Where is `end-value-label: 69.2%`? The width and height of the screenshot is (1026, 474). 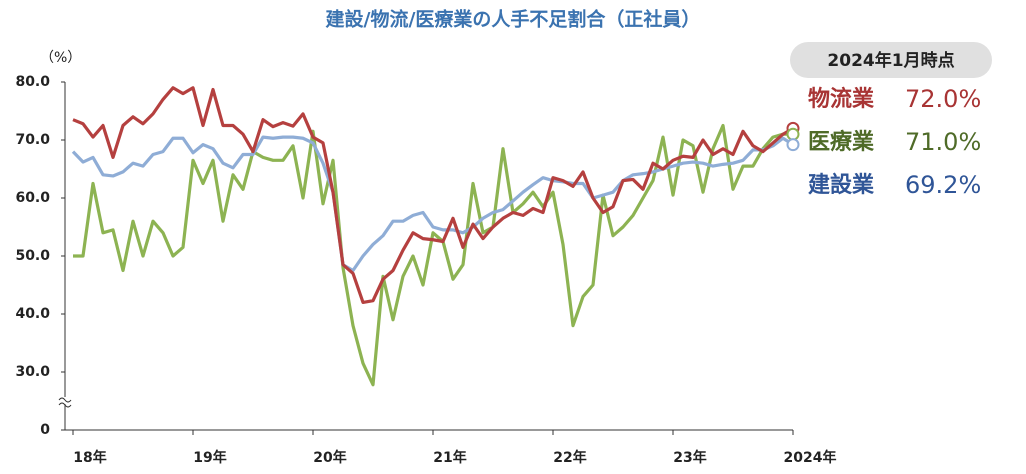
end-value-label: 69.2% is located at coordinates (943, 185).